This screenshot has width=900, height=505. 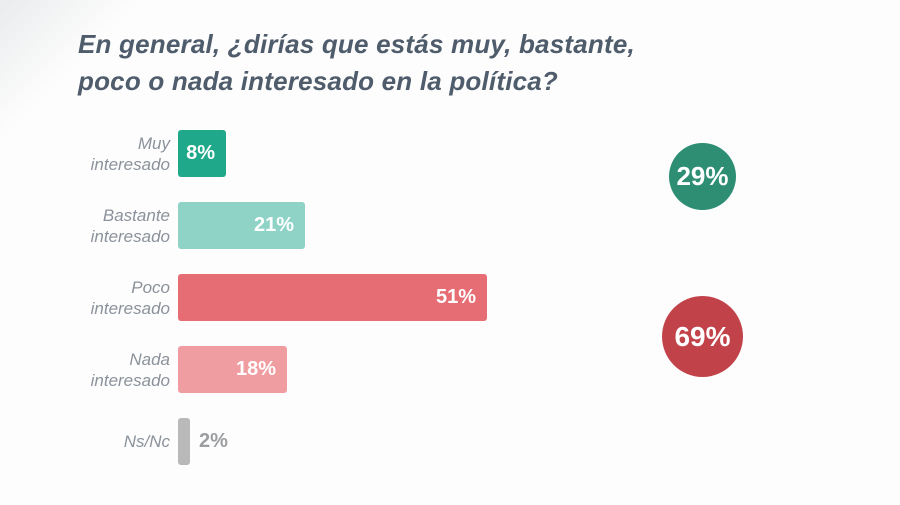 What do you see at coordinates (85, 226) in the screenshot?
I see `category-label: Bastante interesado` at bounding box center [85, 226].